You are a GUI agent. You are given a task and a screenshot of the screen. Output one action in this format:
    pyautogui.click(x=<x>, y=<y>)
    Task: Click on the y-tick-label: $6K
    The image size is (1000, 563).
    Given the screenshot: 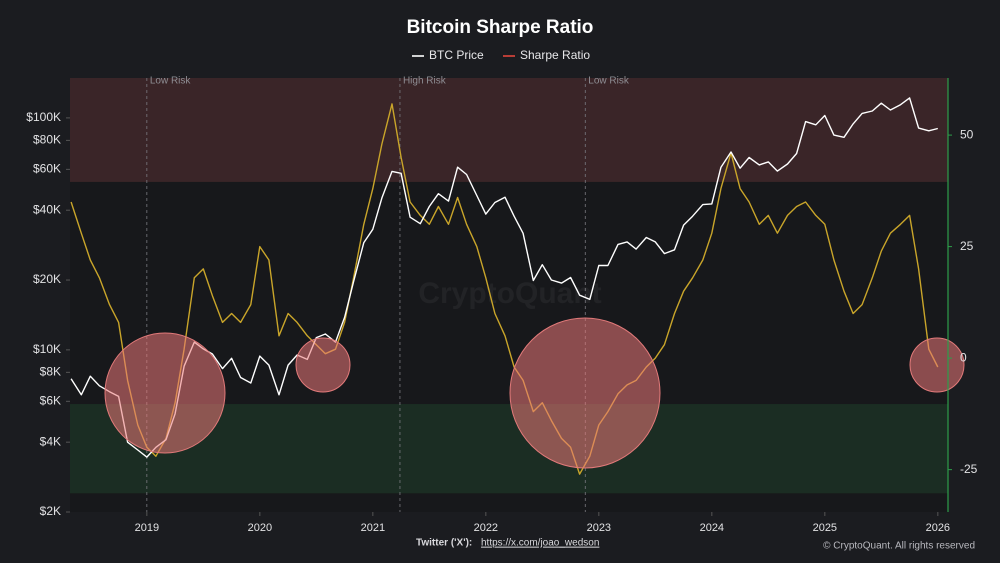 What is the action you would take?
    pyautogui.click(x=50, y=400)
    